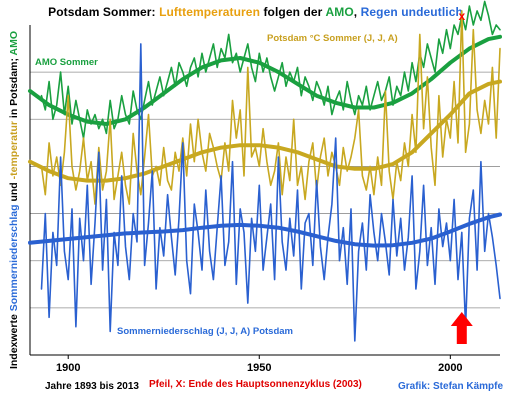 The image size is (511, 400). What do you see at coordinates (265, 230) in the screenshot?
I see `series-smooth-line` at bounding box center [265, 230].